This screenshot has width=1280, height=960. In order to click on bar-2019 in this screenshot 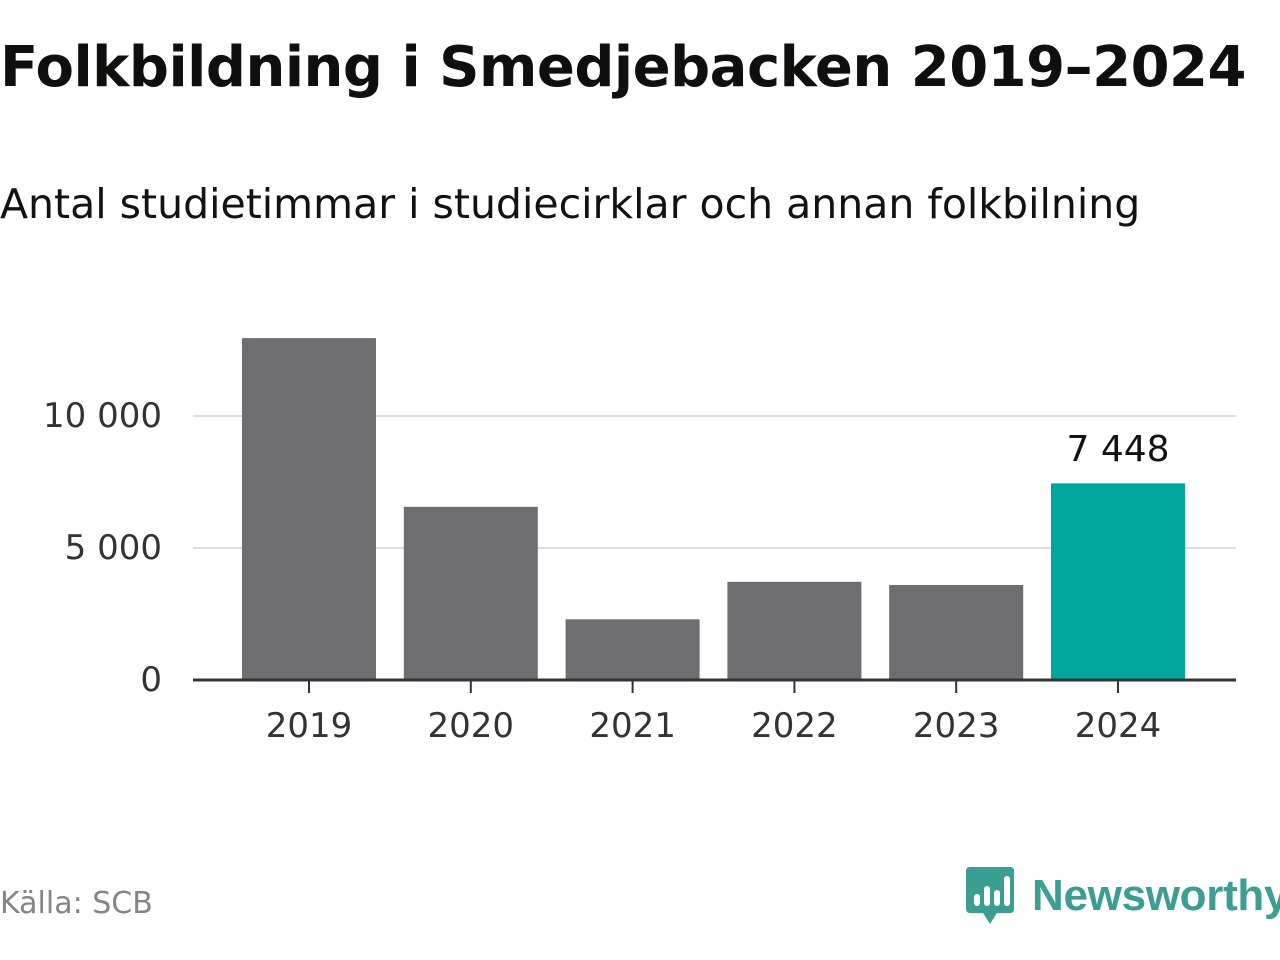, I will do `click(309, 509)`.